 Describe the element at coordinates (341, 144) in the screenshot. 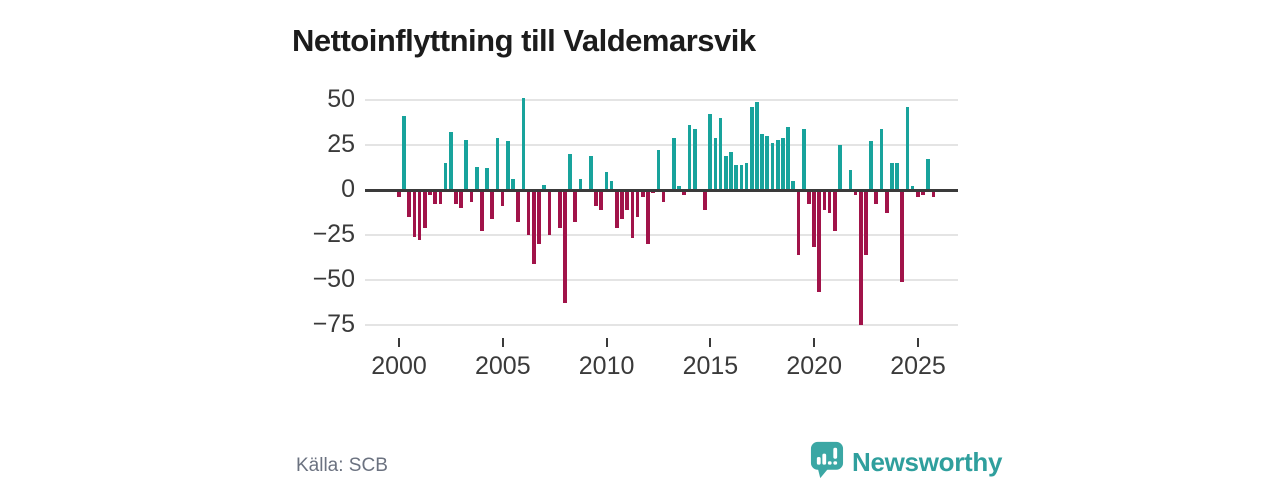

I see `y-axis-label: 25` at that location.